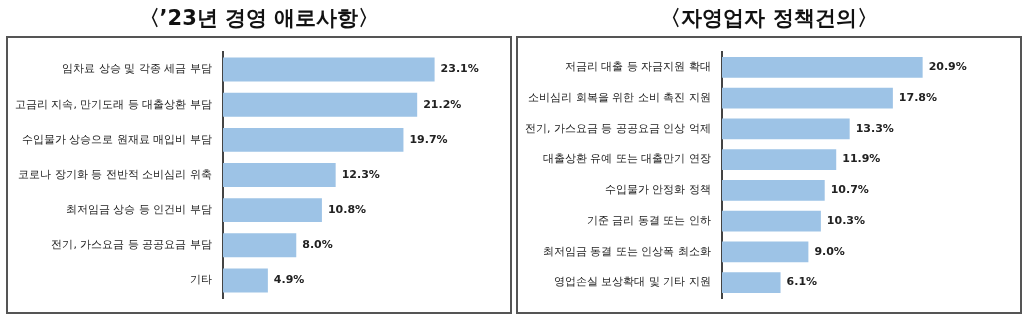 This screenshot has width=1032, height=328. I want to click on data-label: 8.0%, so click(317, 245).